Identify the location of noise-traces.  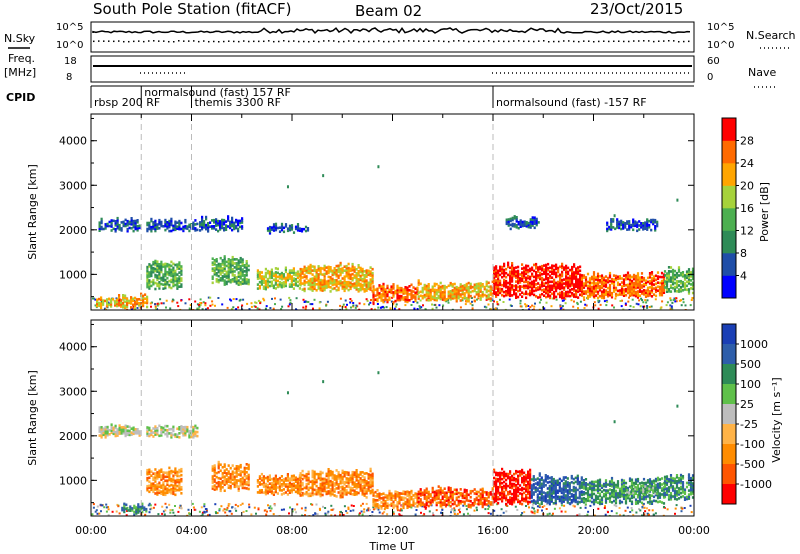
(391, 34).